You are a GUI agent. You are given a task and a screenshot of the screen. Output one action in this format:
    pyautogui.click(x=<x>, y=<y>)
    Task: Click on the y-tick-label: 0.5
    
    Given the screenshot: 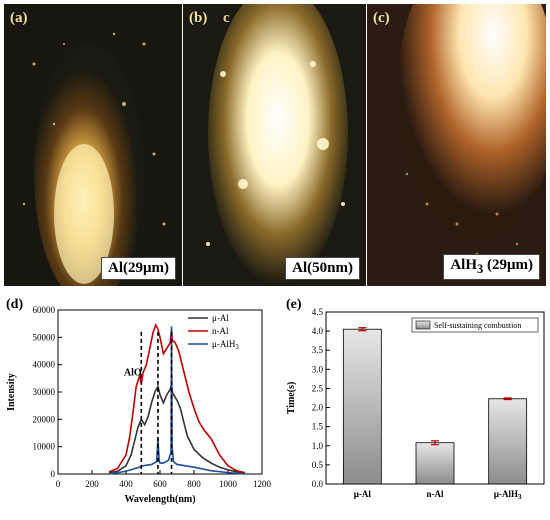 What is the action you would take?
    pyautogui.click(x=318, y=465)
    